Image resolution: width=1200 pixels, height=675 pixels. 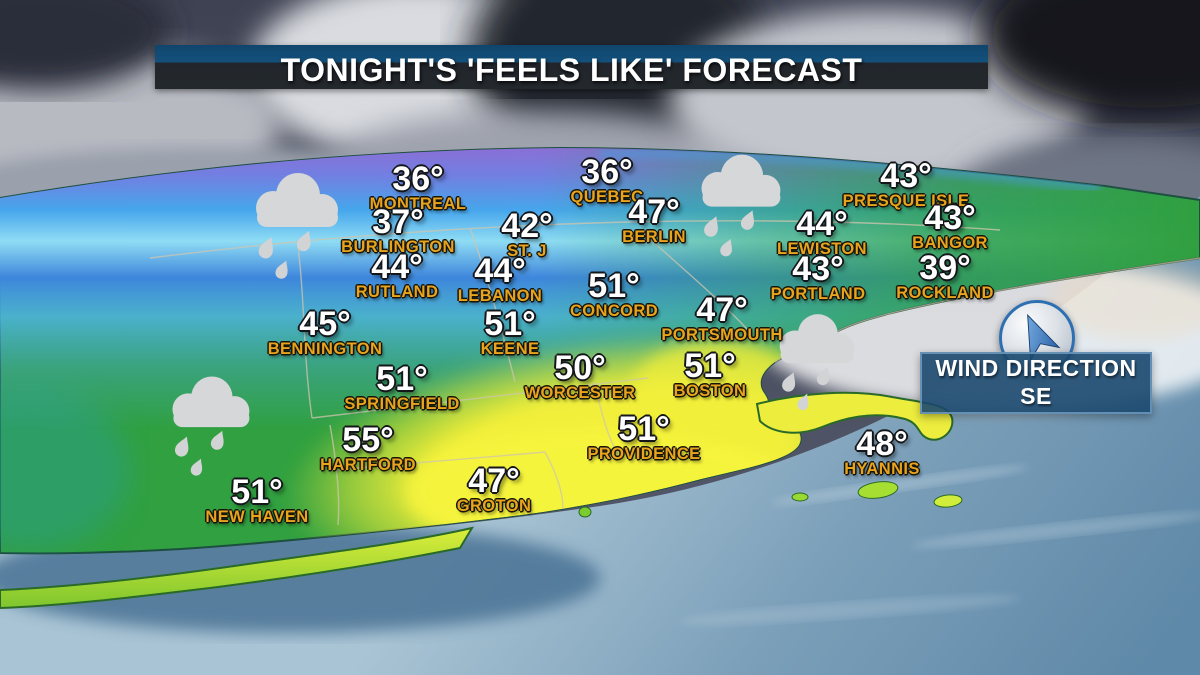 I want to click on station-presque-isle: 43° PRESQUE ISLE, so click(x=906, y=184).